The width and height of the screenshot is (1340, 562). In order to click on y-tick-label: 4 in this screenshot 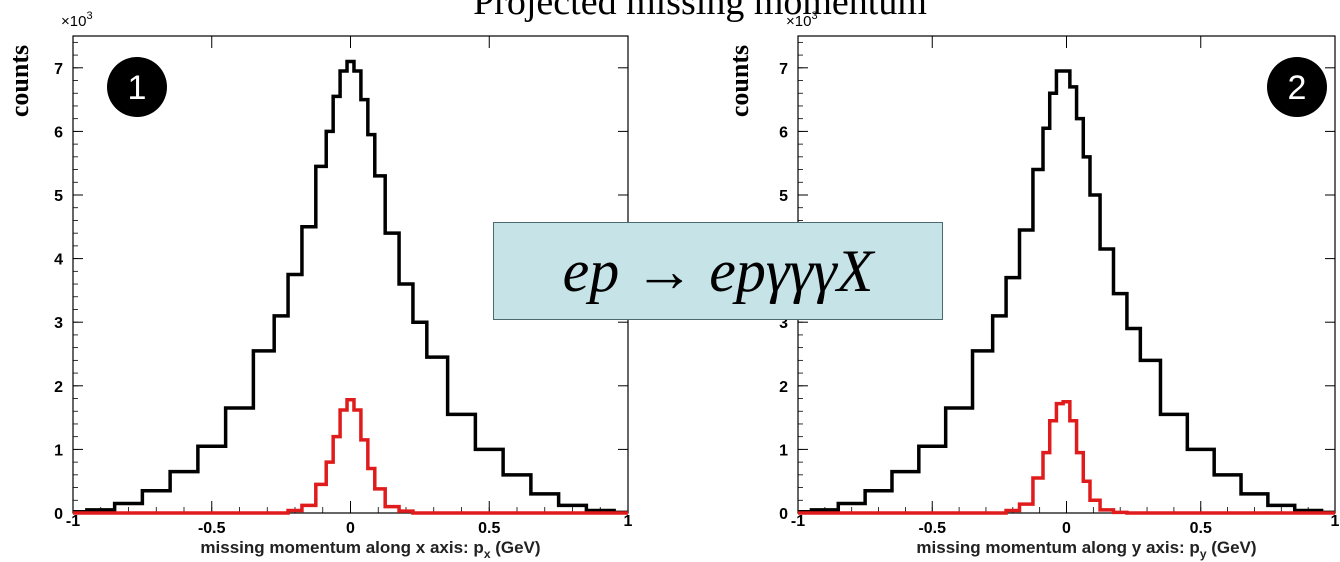, I will do `click(58, 260)`.